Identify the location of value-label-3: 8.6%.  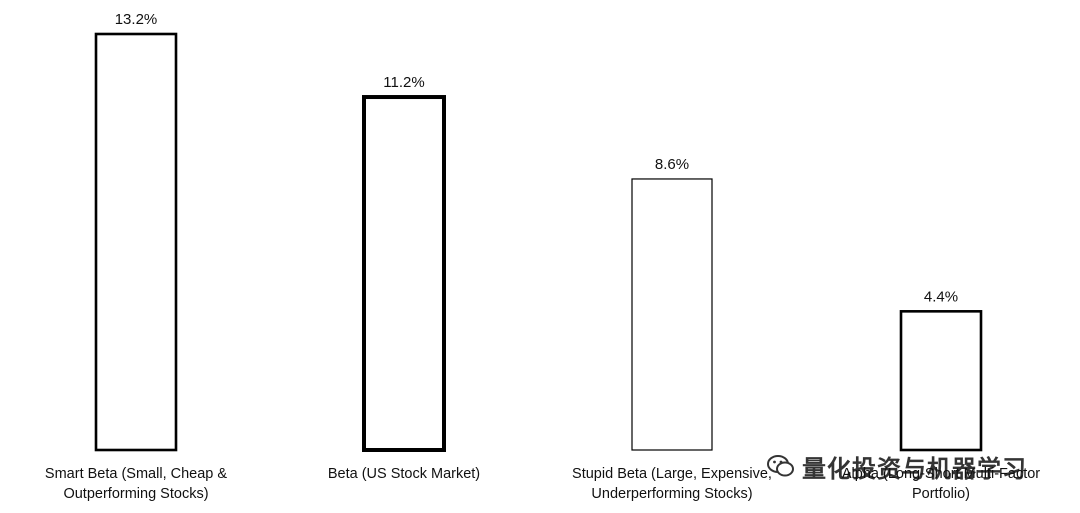
(672, 164).